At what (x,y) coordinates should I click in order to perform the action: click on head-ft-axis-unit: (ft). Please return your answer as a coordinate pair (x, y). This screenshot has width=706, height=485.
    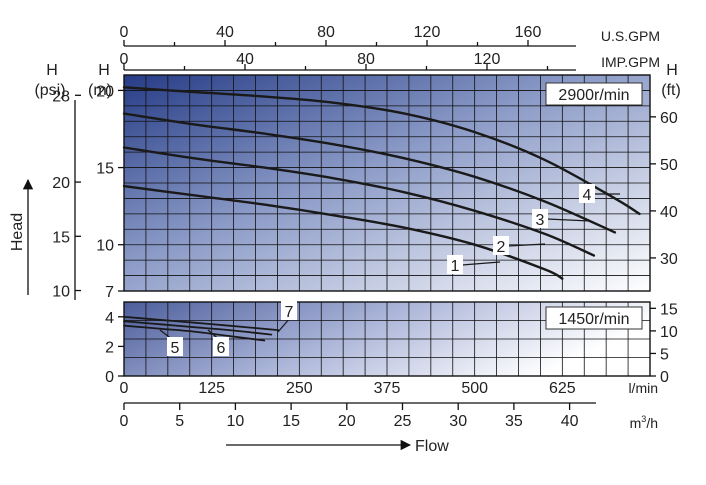
    Looking at the image, I should click on (671, 90).